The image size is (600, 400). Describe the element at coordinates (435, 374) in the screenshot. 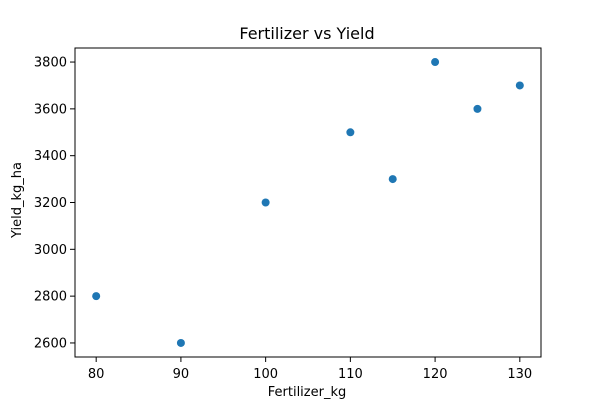

I see `x-tick-label: 120` at that location.